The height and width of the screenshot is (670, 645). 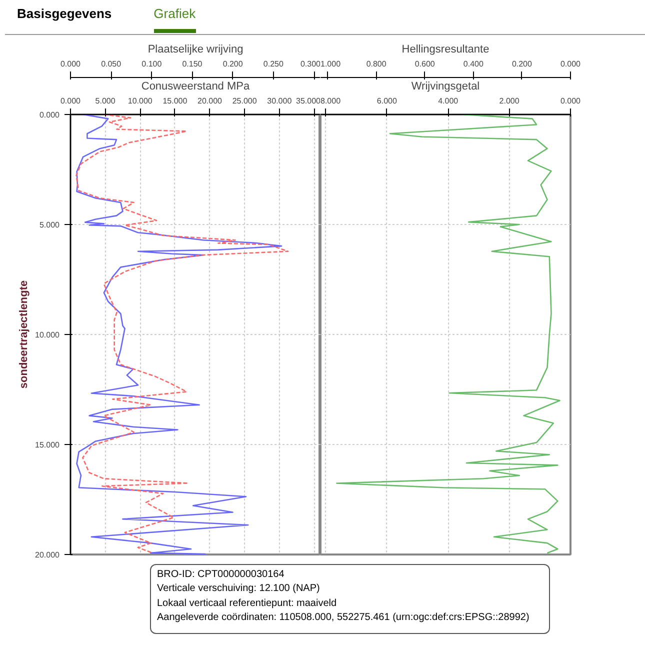 I want to click on x2-tick-label: 0.800, so click(x=376, y=64).